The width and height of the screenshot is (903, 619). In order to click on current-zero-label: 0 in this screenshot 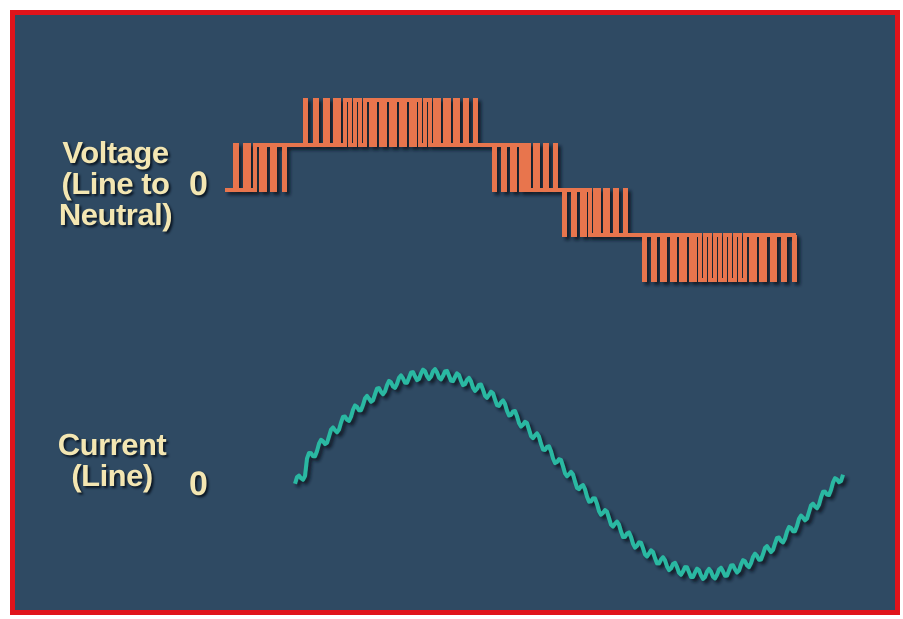, I will do `click(198, 484)`.